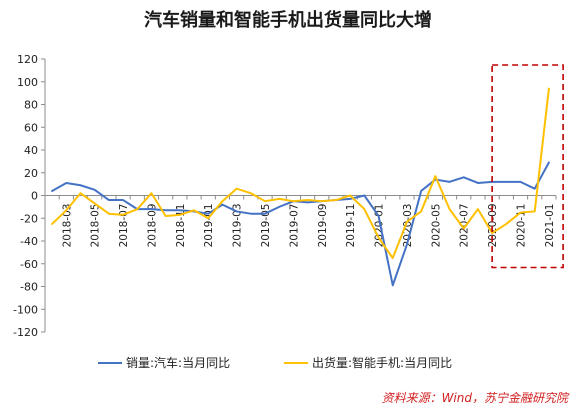  I want to click on y-axis: -120 -100 -80 -60 -40 -20 0 20 40 60 80 100 120, so click(29, 196).